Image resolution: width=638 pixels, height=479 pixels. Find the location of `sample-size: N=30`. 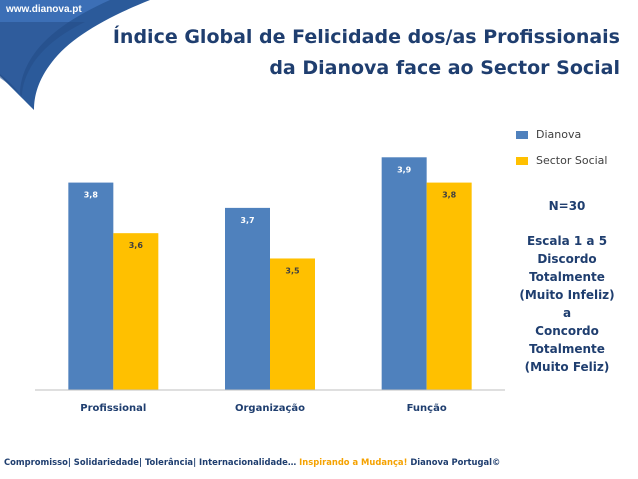

sample-size: N=30 is located at coordinates (567, 206).